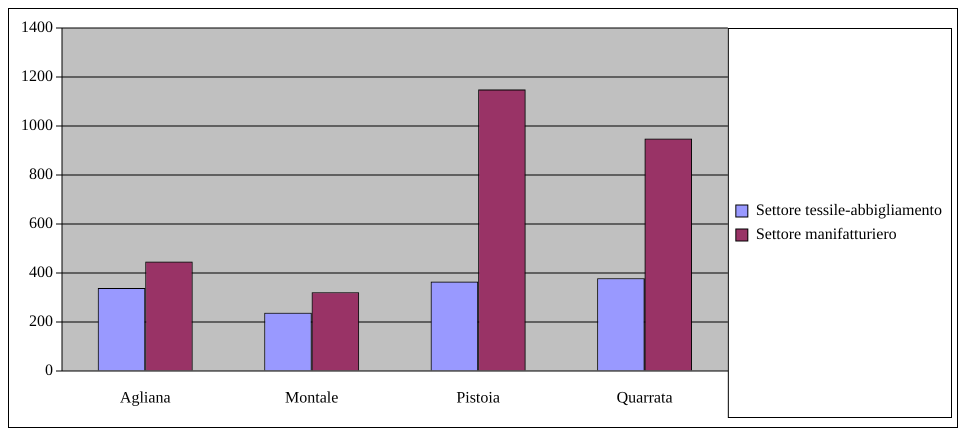 The width and height of the screenshot is (967, 437). What do you see at coordinates (145, 398) in the screenshot?
I see `x-tick-label: Agliana` at bounding box center [145, 398].